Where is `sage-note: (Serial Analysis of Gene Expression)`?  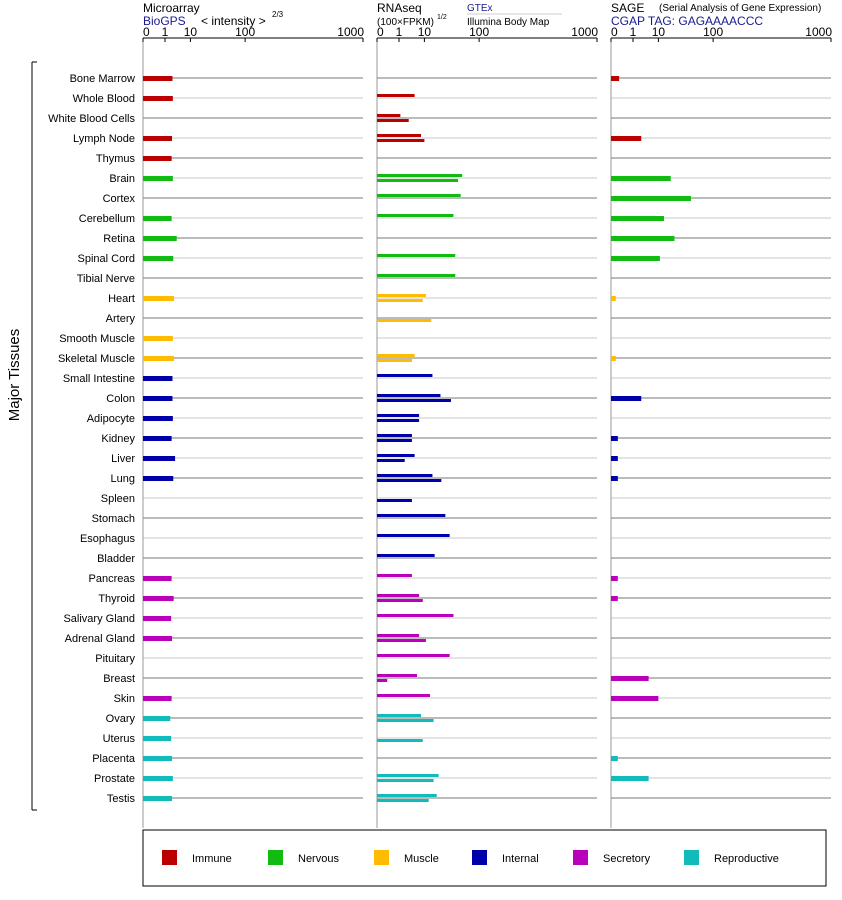
sage-note: (Serial Analysis of Gene Expression) is located at coordinates (740, 8).